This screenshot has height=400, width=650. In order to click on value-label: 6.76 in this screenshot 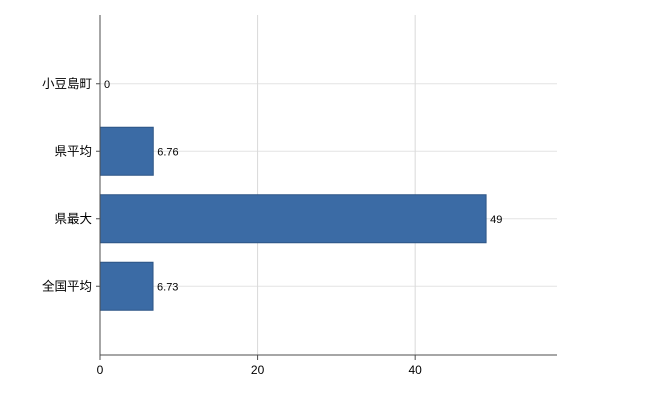, I will do `click(167, 152)`.